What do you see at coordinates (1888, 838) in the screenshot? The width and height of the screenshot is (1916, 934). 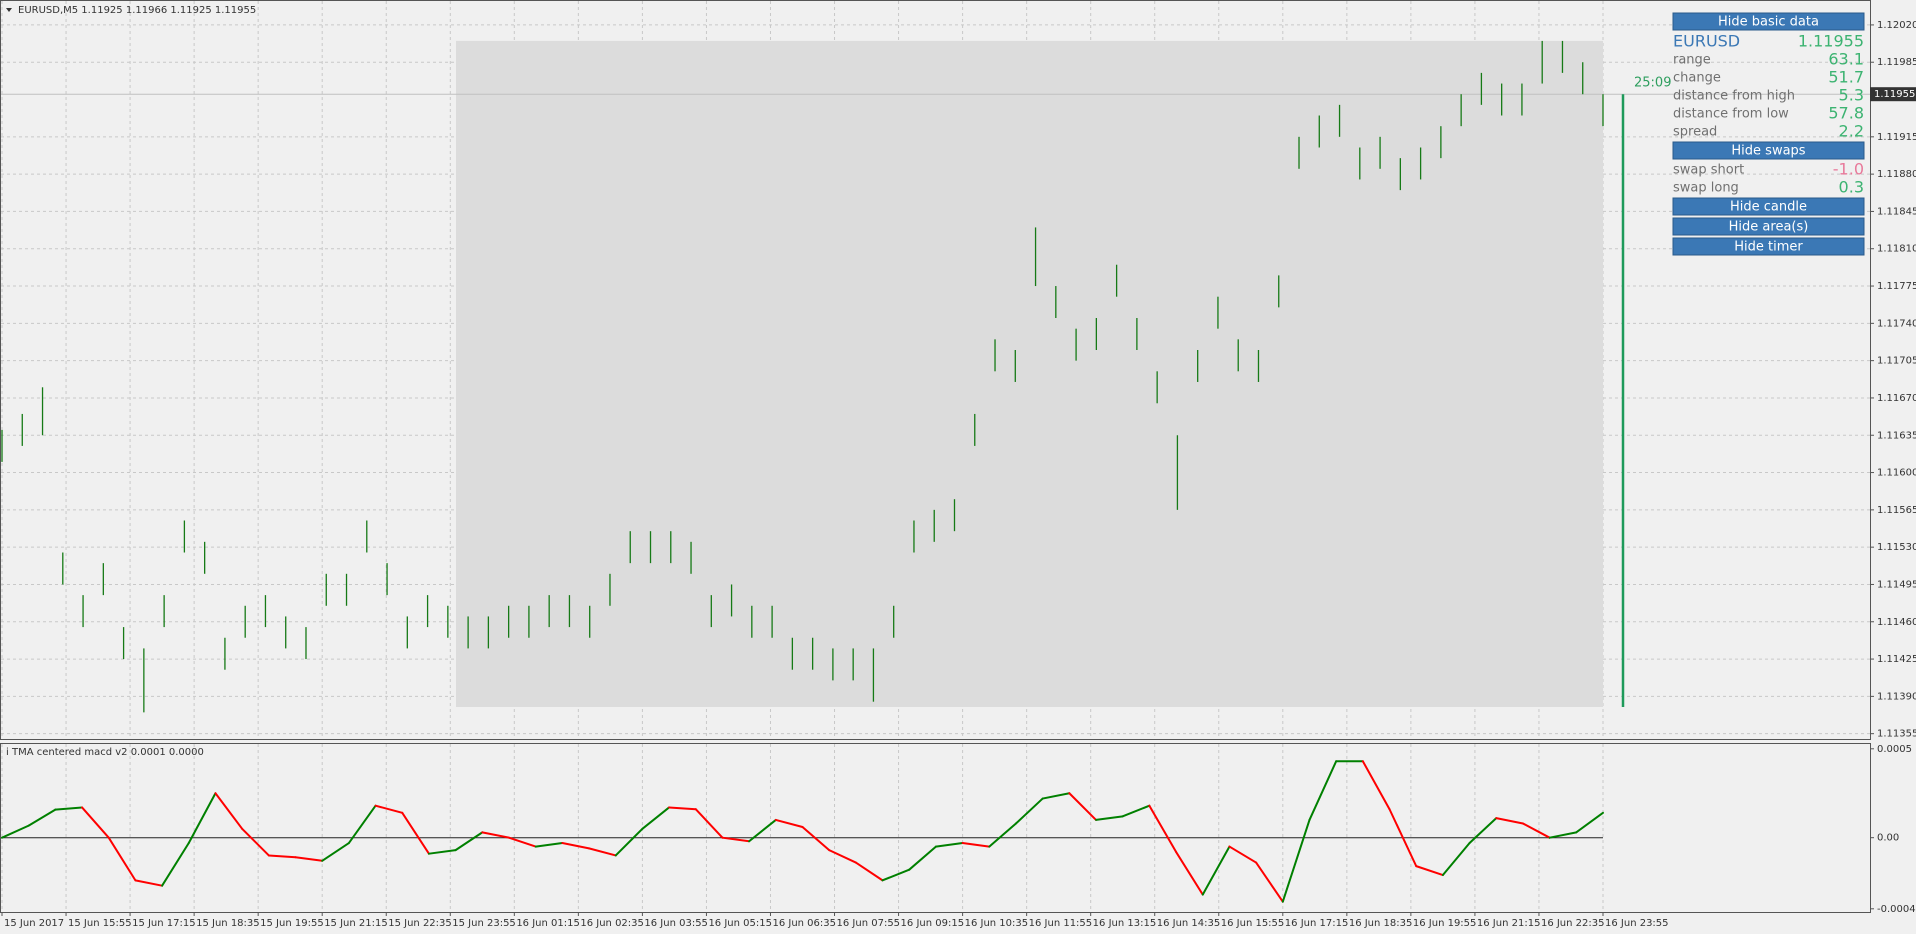 I see `y-tick-label: 0.00` at bounding box center [1888, 838].